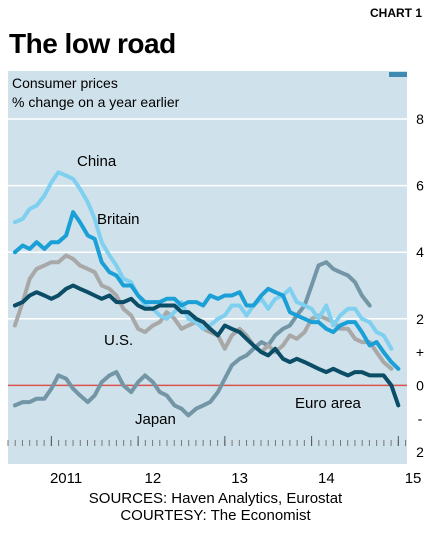 The image size is (431, 536). What do you see at coordinates (155, 419) in the screenshot?
I see `series-label: Japan` at bounding box center [155, 419].